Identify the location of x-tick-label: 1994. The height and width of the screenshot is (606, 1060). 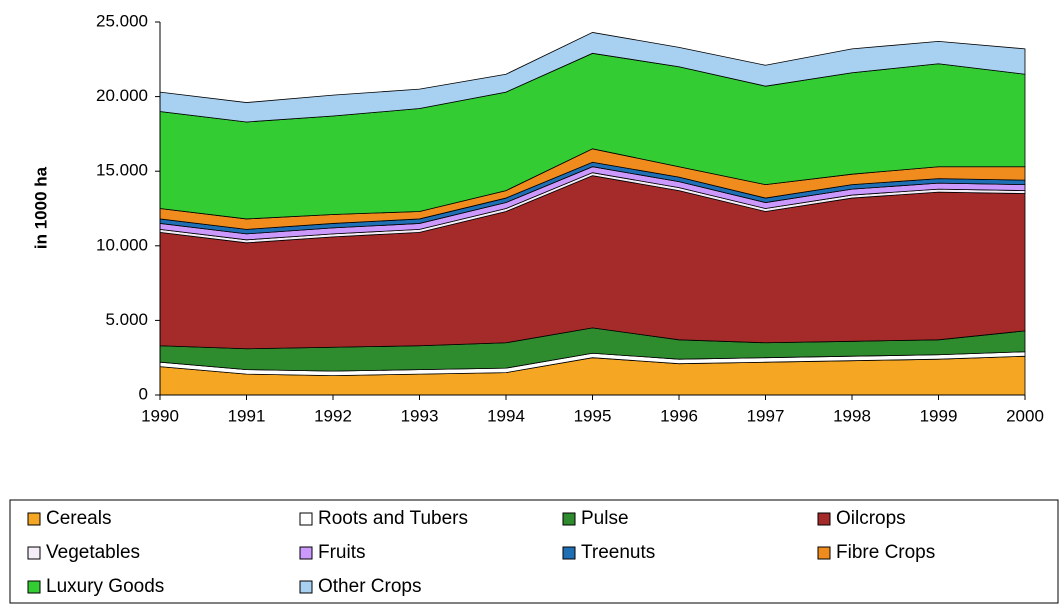
(506, 415).